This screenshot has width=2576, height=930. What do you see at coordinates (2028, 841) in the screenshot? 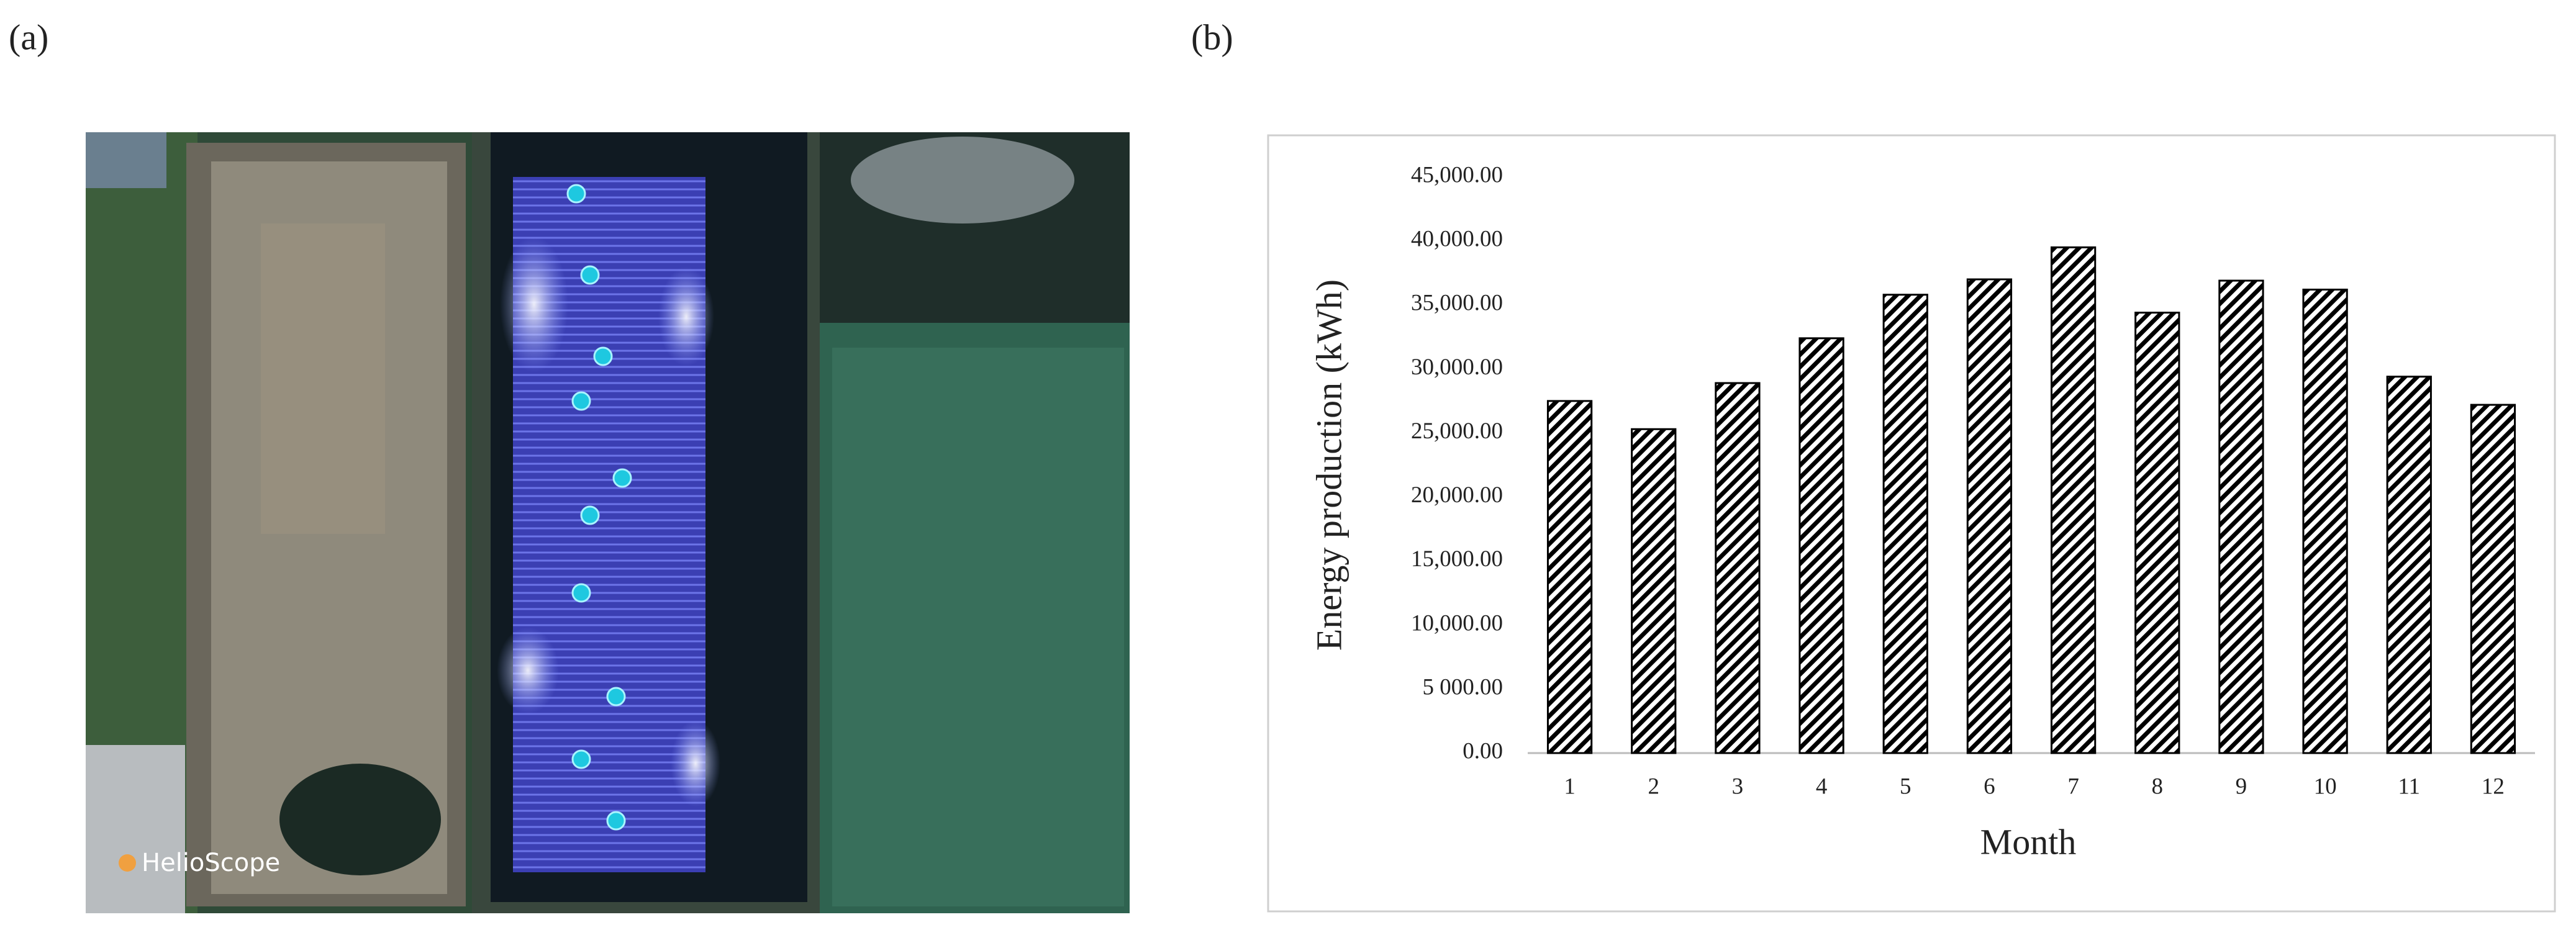
I see `x-axis-title: Month` at bounding box center [2028, 841].